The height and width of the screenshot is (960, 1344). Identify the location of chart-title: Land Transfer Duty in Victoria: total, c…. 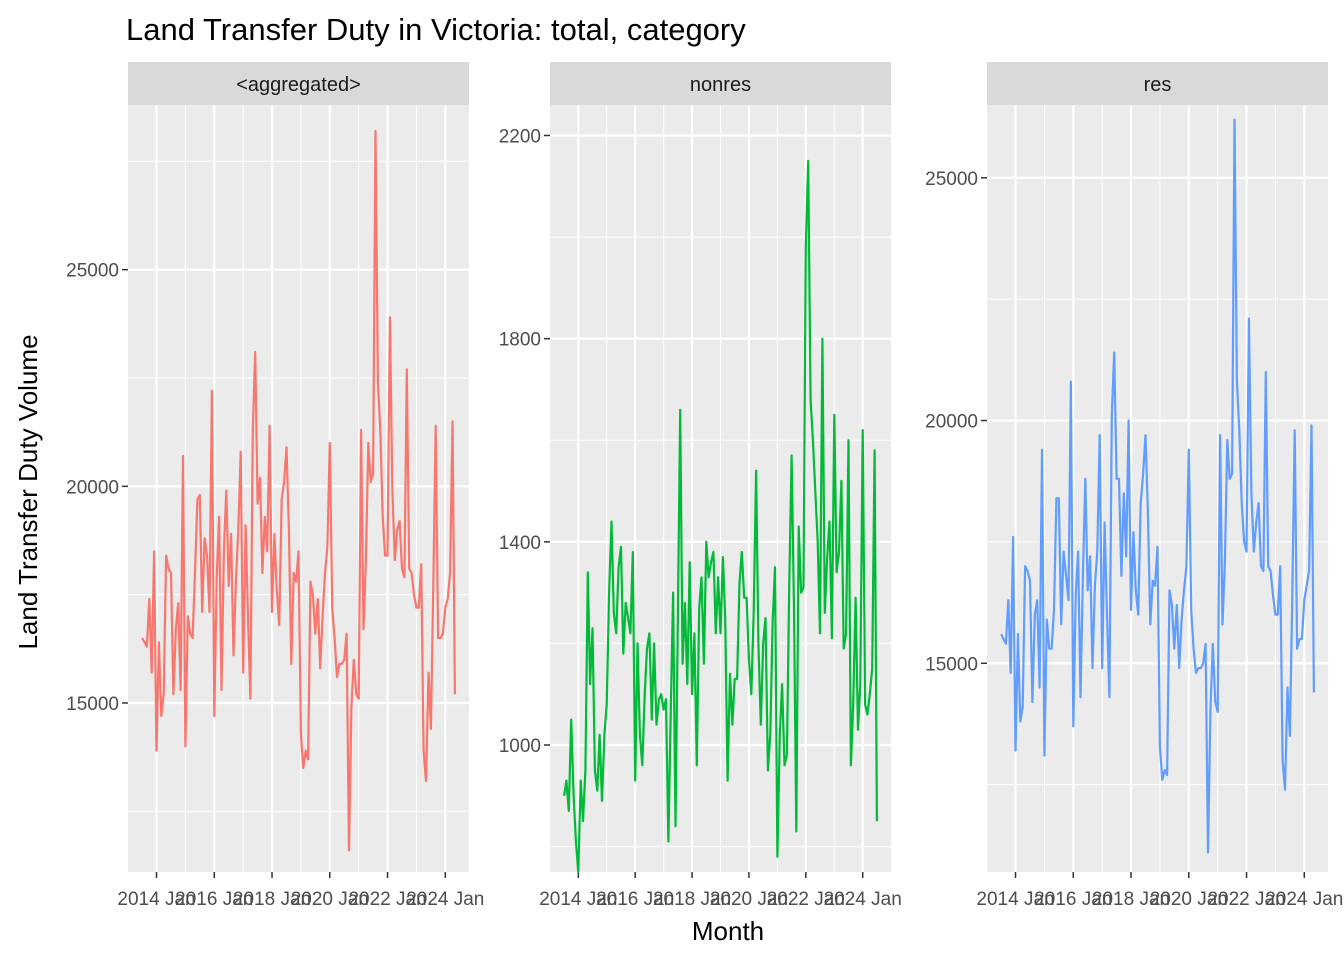
(436, 29).